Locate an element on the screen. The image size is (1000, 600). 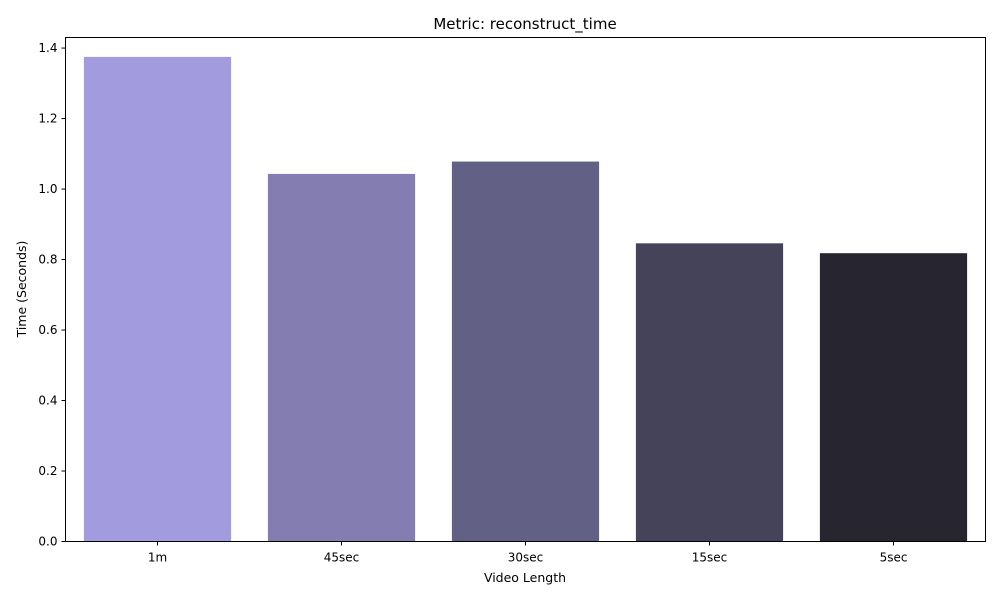
y-tick-label: 0.6 is located at coordinates (47, 330).